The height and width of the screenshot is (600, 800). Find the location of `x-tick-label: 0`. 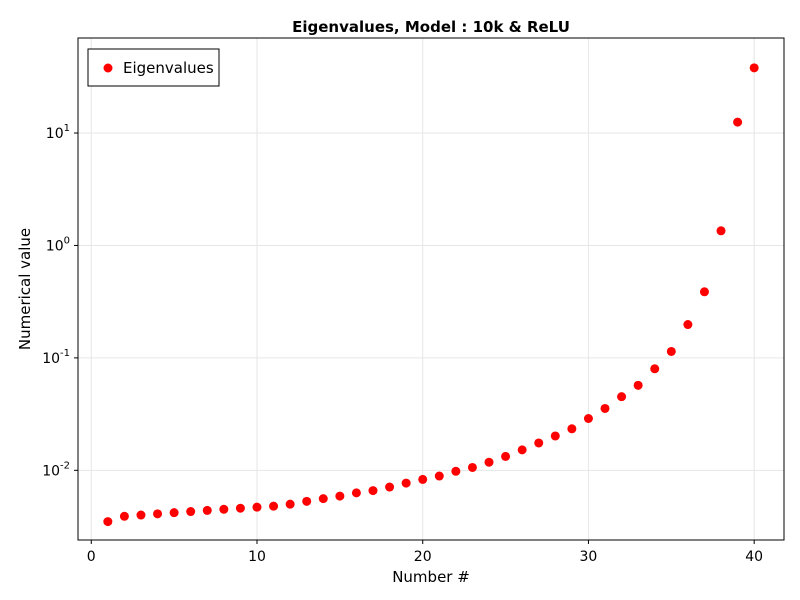

x-tick-label: 0 is located at coordinates (91, 557).